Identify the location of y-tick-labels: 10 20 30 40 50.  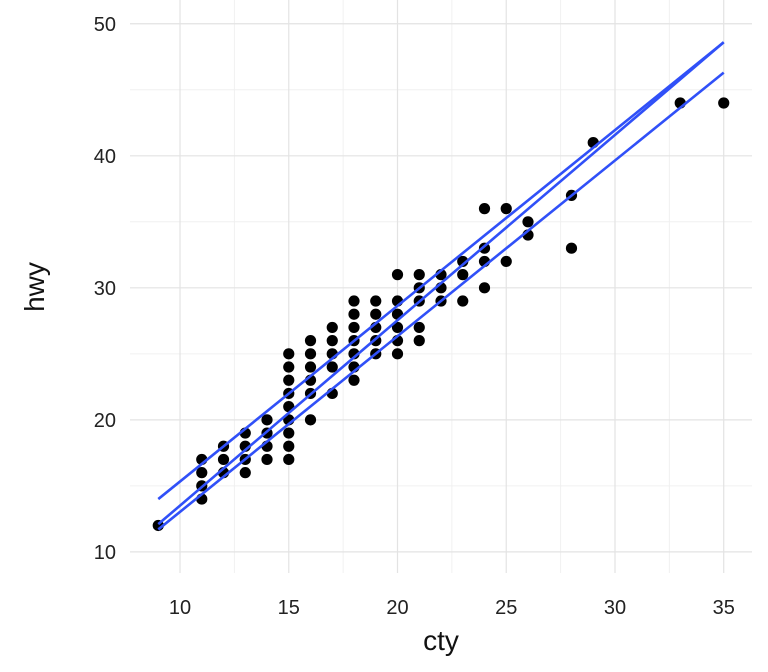
(105, 289).